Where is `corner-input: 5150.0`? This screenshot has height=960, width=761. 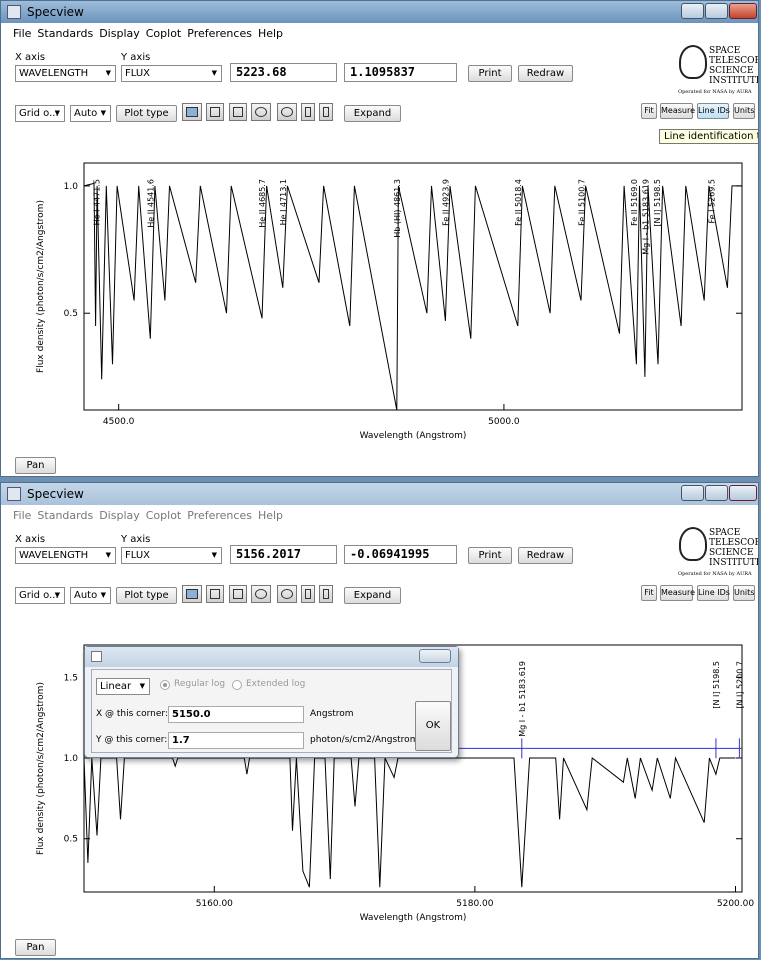 corner-input: 5150.0 is located at coordinates (236, 714).